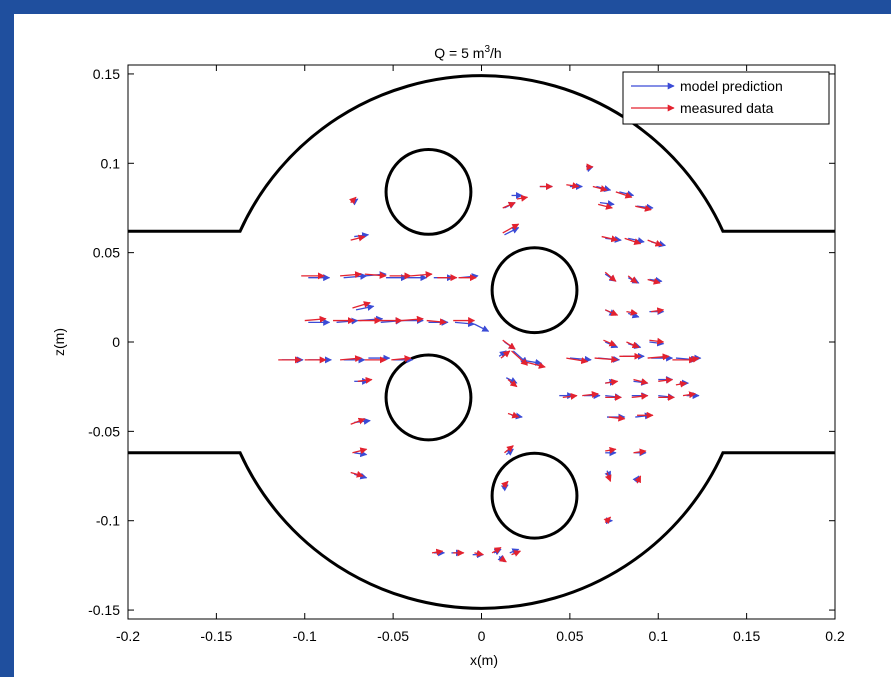 This screenshot has height=677, width=891. What do you see at coordinates (106, 253) in the screenshot?
I see `y-tick-label: 0.05` at bounding box center [106, 253].